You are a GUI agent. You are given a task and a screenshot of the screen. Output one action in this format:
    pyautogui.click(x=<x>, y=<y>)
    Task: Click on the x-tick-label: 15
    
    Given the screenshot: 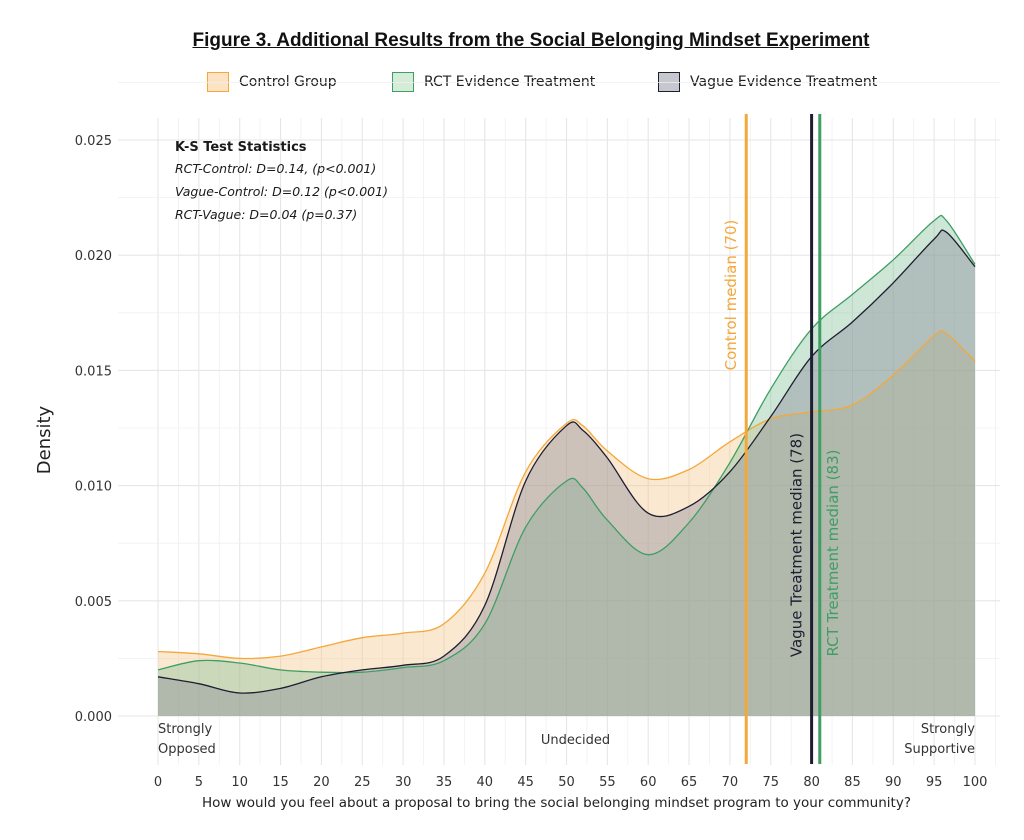 What is the action you would take?
    pyautogui.click(x=280, y=782)
    